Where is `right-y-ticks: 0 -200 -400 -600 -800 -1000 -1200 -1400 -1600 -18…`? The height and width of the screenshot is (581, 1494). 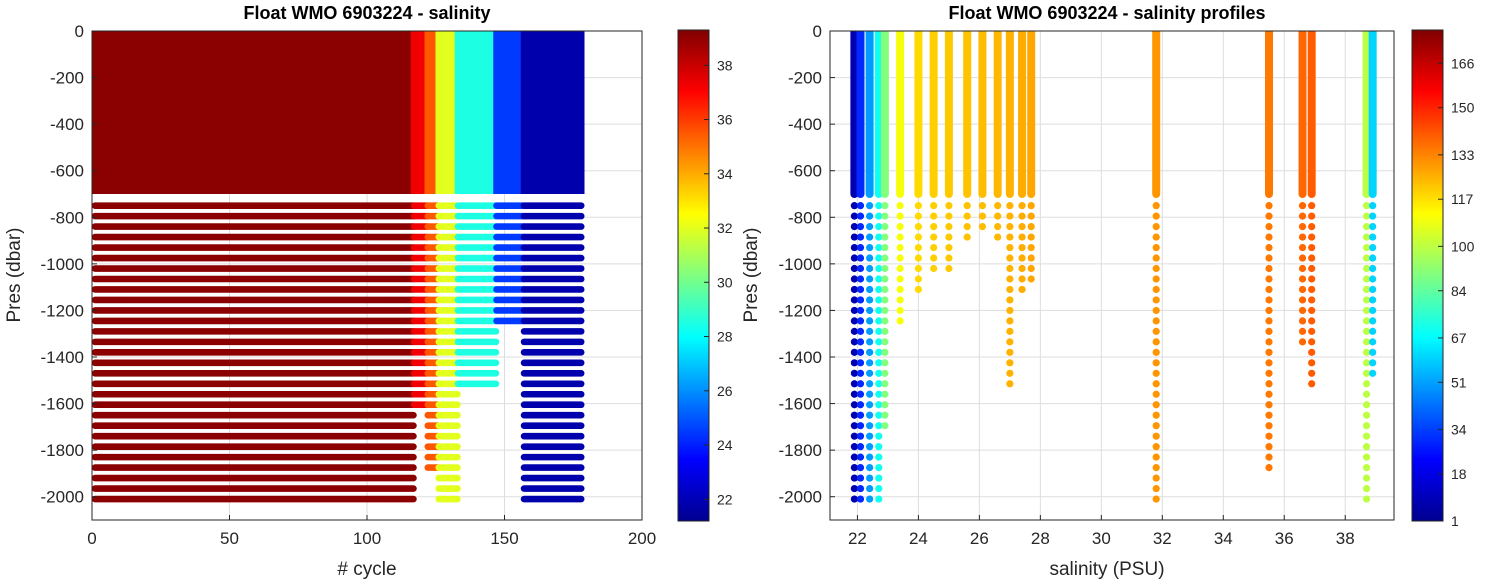
right-y-ticks: 0 -200 -400 -600 -800 -1000 -1200 -1400 -1600 -18… is located at coordinates (807, 264).